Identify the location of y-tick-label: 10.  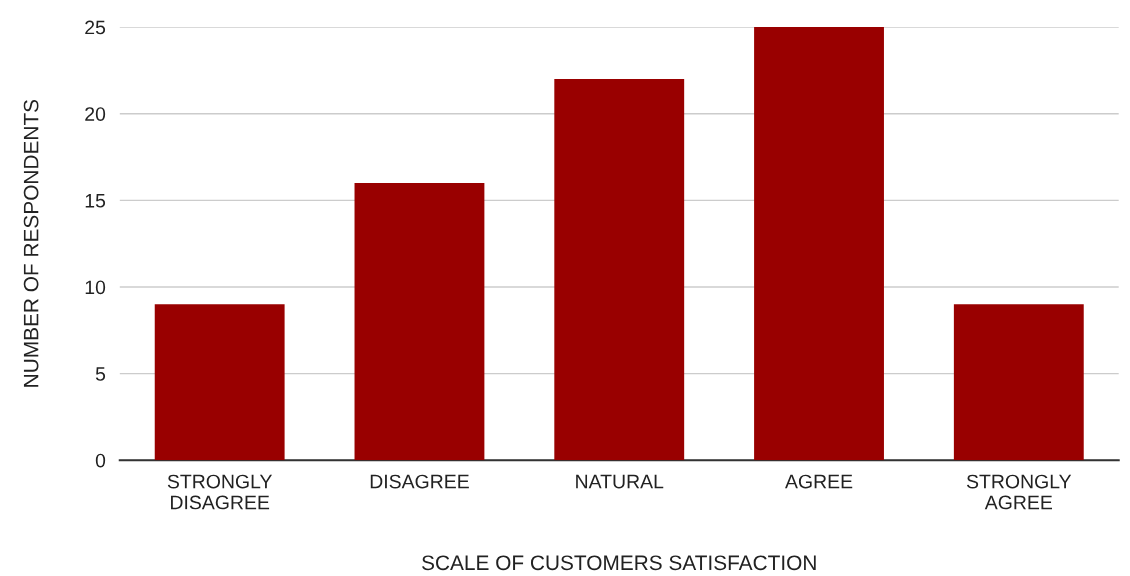
(95, 287).